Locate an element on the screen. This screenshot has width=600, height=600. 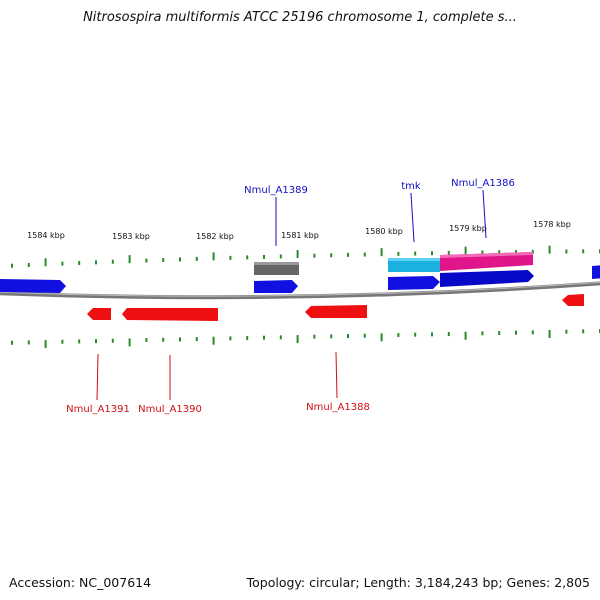
tick-row-bottom is located at coordinates (305, 339).